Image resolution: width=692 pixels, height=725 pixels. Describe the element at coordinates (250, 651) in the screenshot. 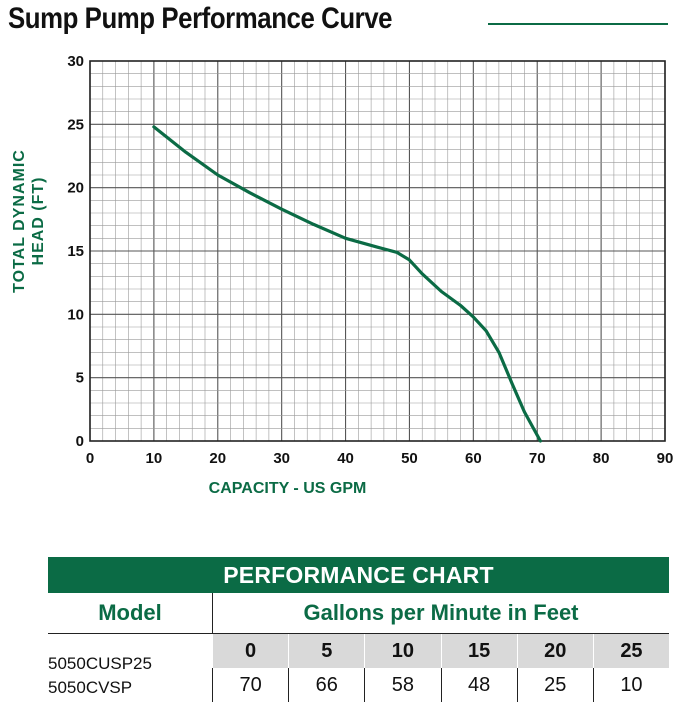

I see `head-cell: 0` at that location.